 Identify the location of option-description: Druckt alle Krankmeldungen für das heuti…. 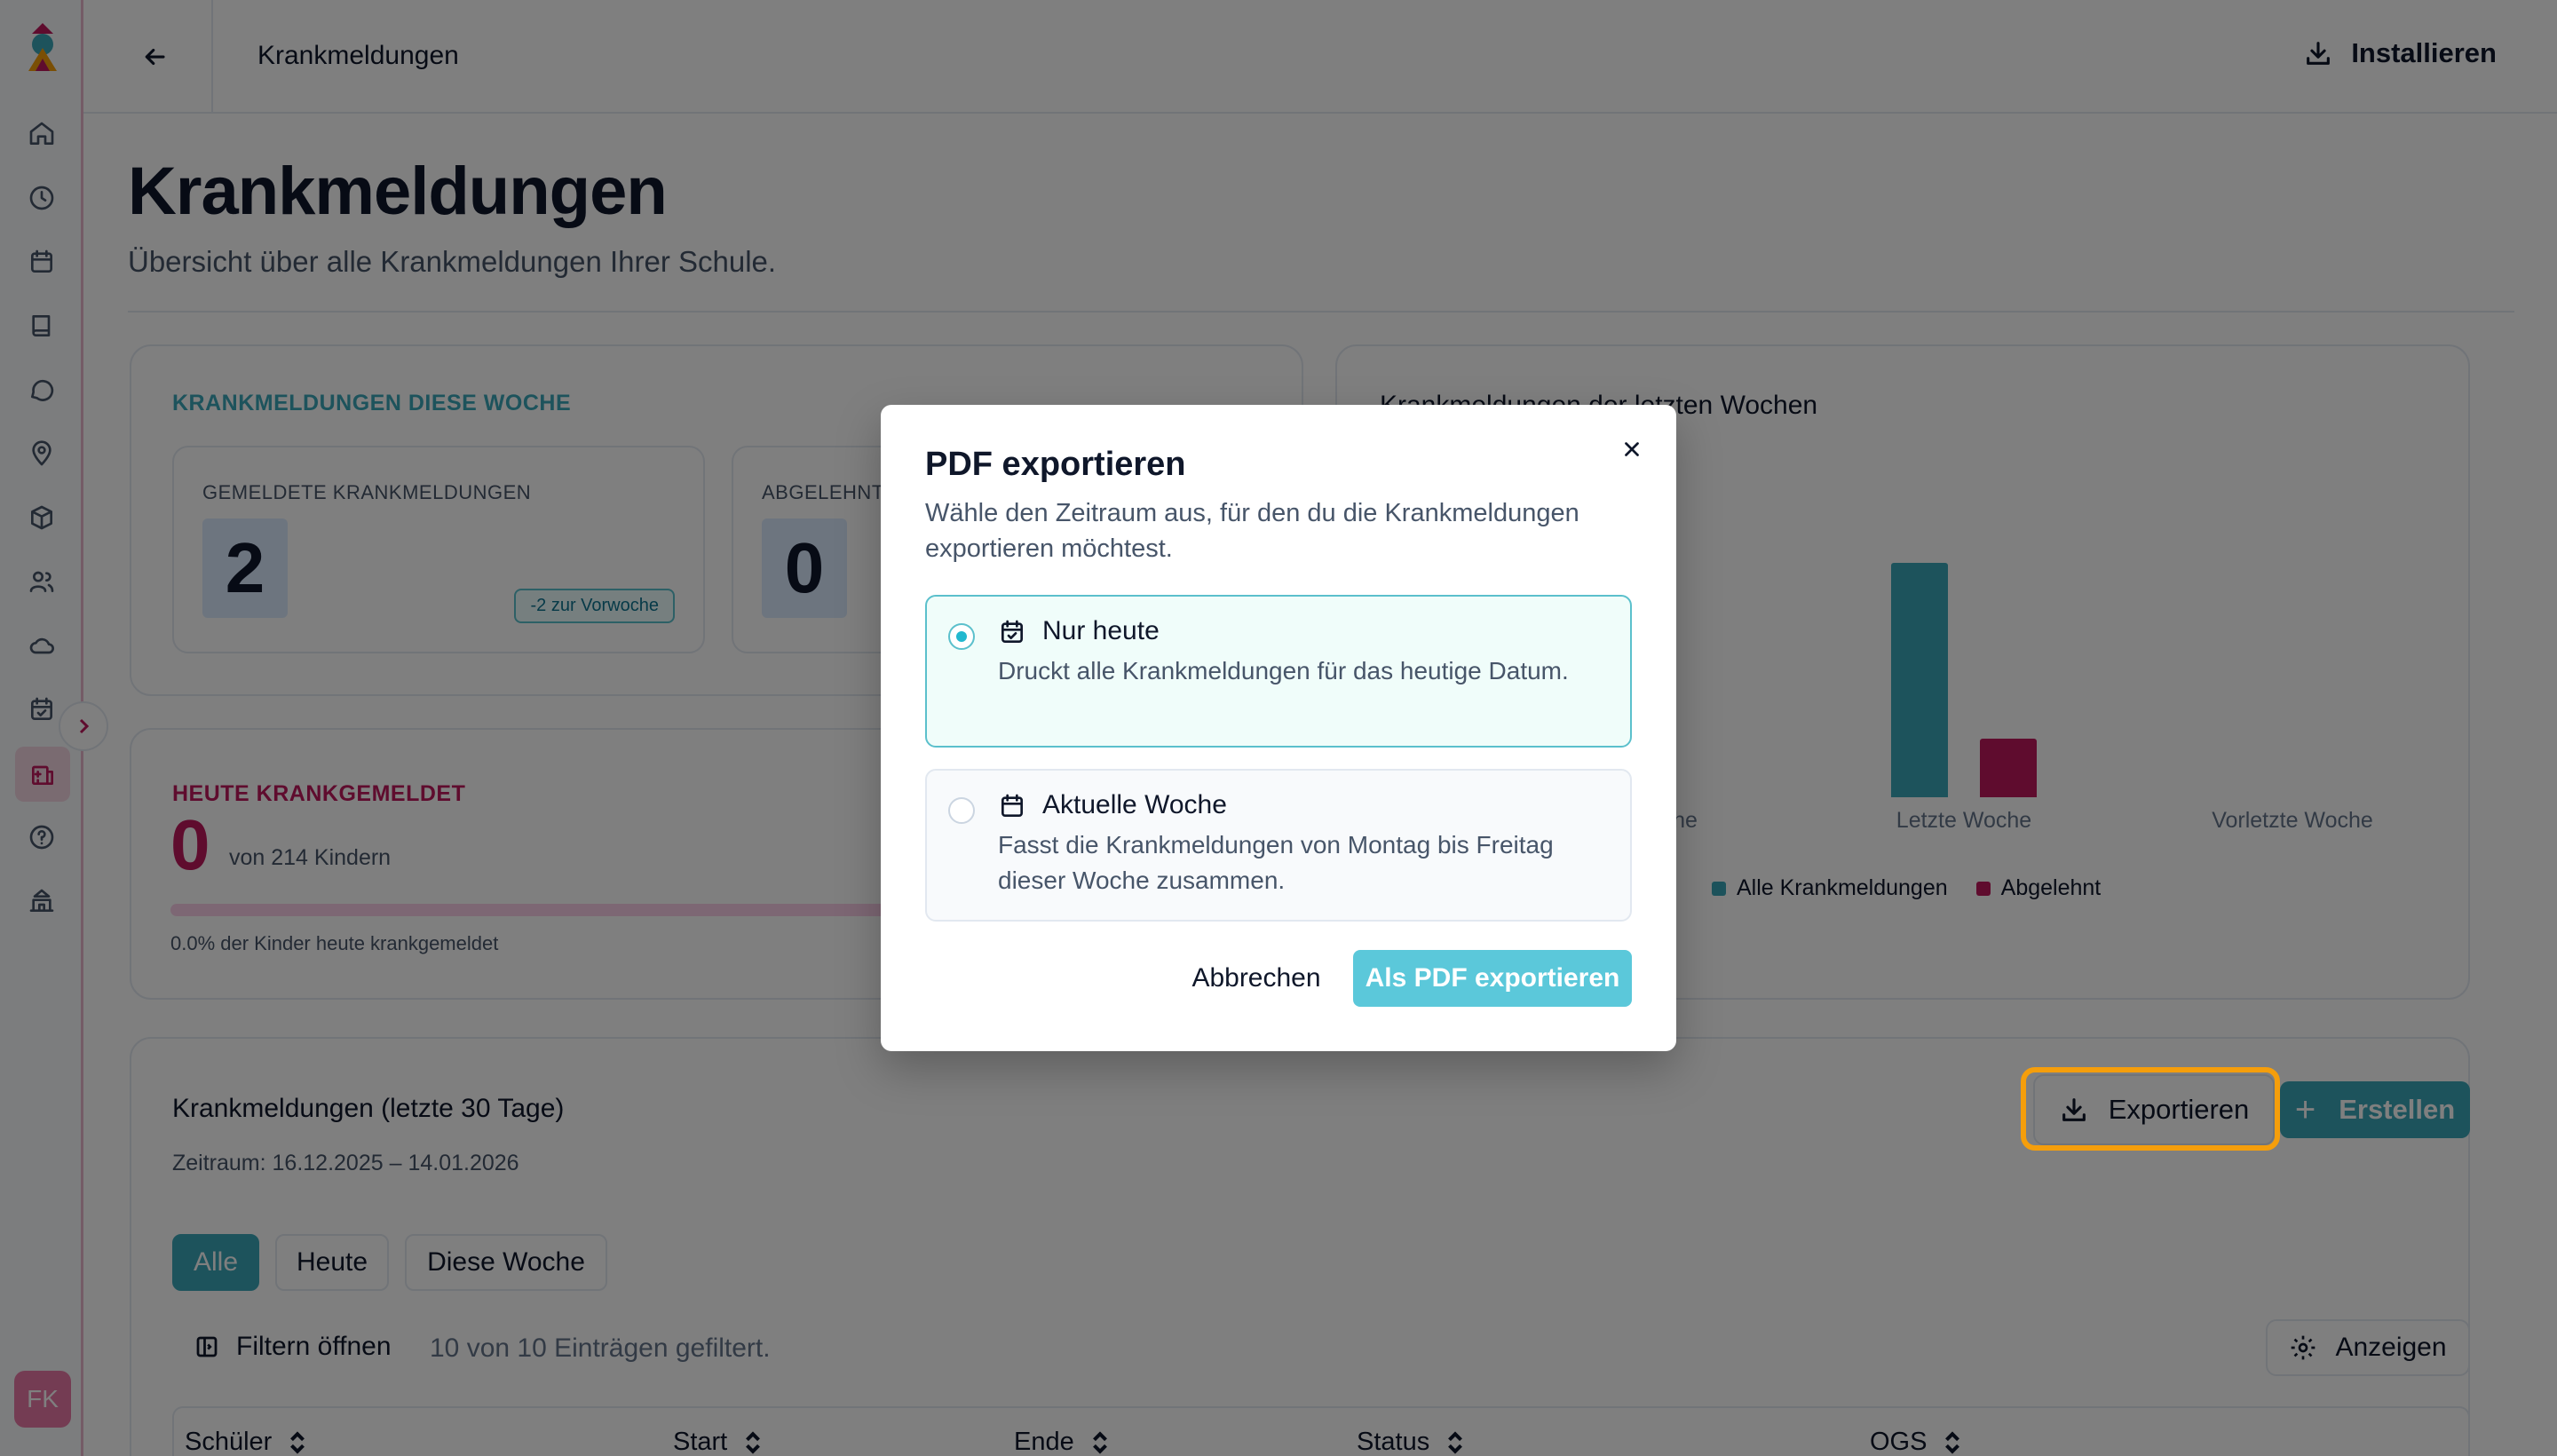
(1283, 670).